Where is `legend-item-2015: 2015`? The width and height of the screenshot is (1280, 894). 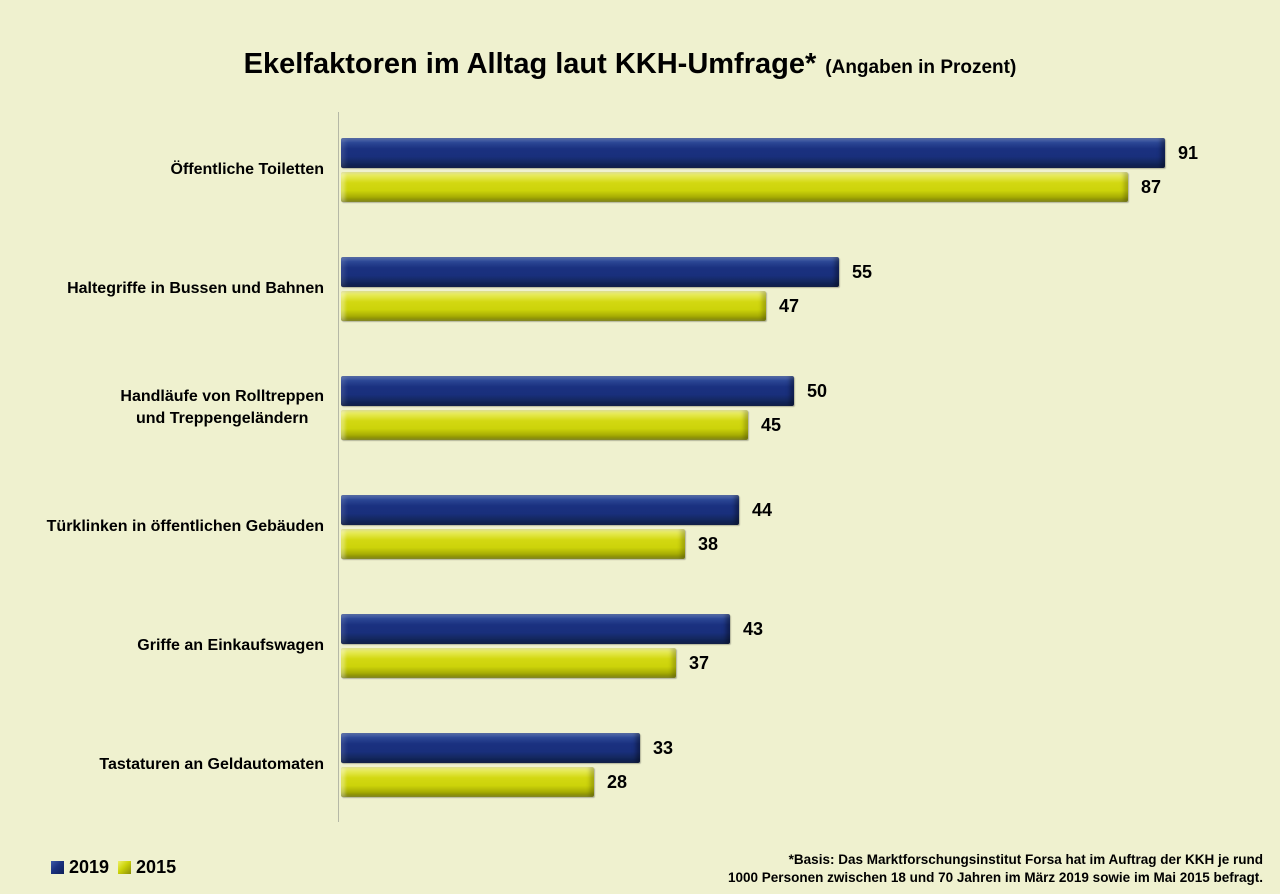 legend-item-2015: 2015 is located at coordinates (147, 867).